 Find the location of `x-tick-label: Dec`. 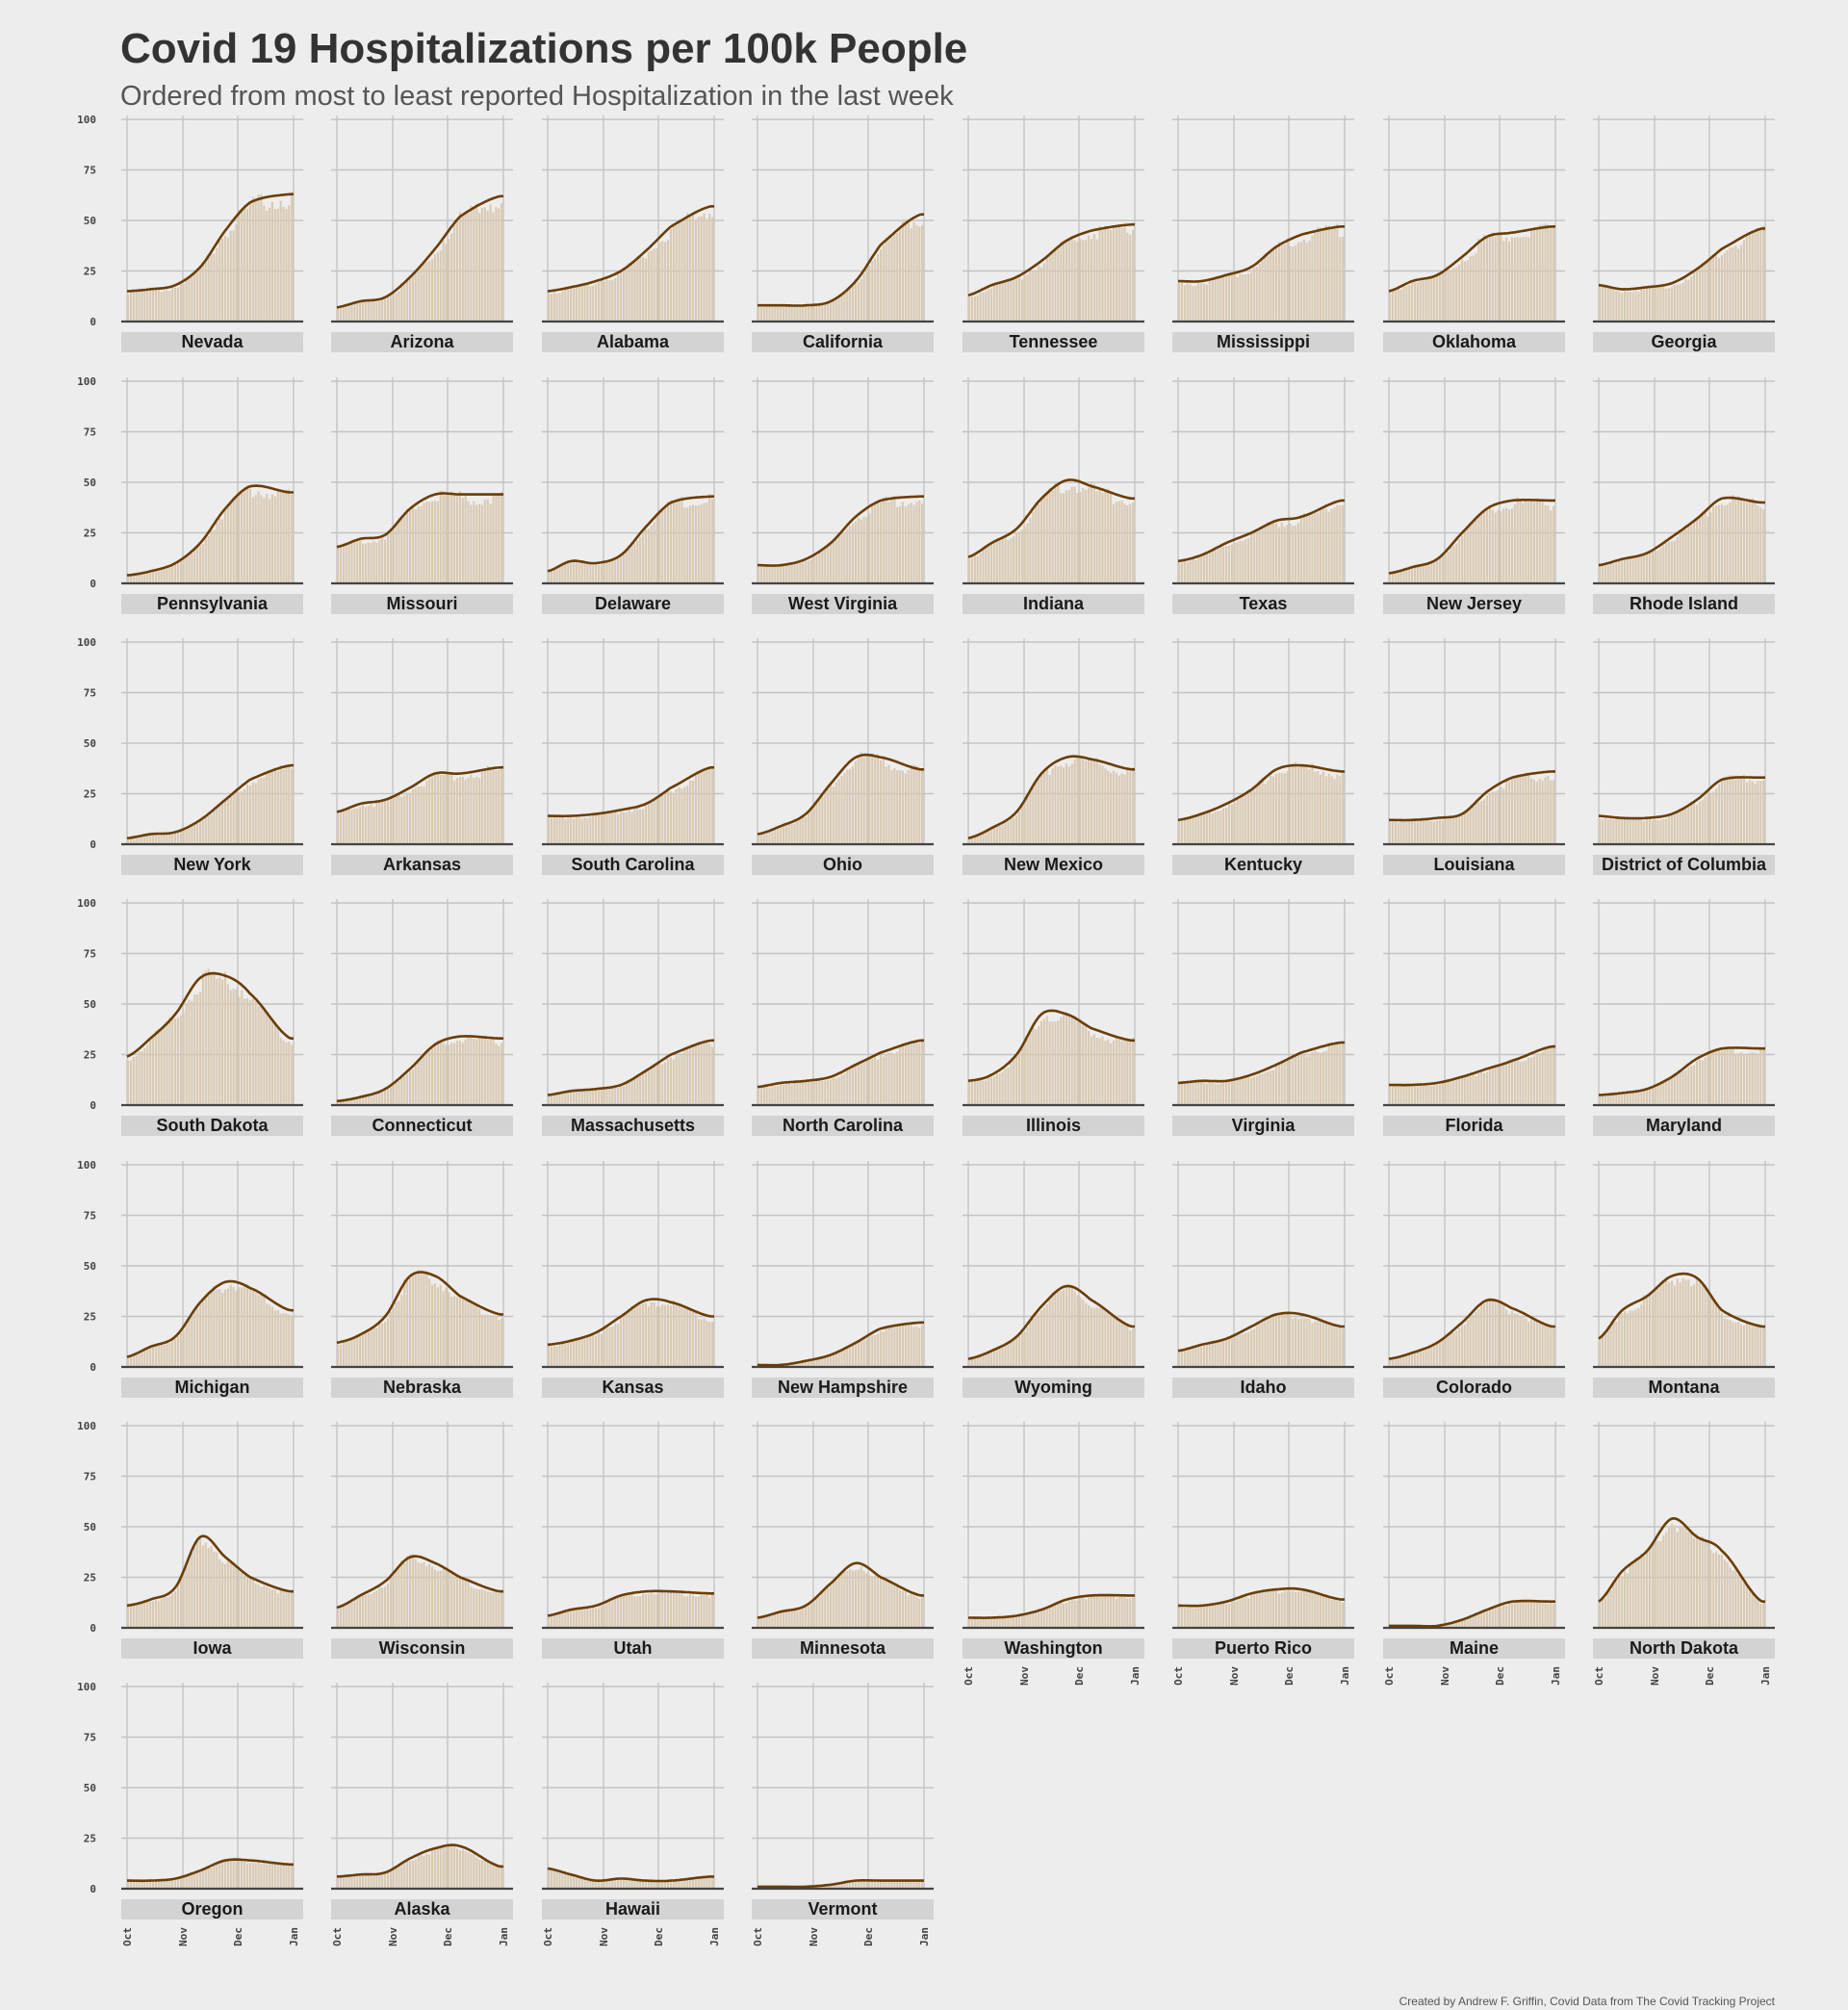

x-tick-label: Dec is located at coordinates (1079, 1676).